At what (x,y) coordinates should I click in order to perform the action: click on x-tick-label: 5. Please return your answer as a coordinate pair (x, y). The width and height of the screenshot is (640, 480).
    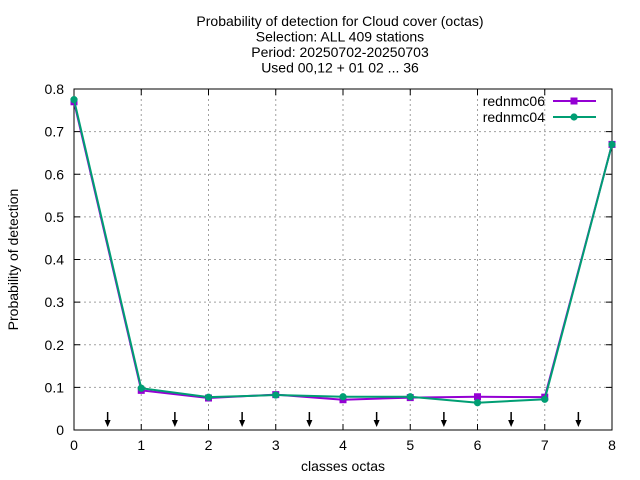
    Looking at the image, I should click on (410, 445).